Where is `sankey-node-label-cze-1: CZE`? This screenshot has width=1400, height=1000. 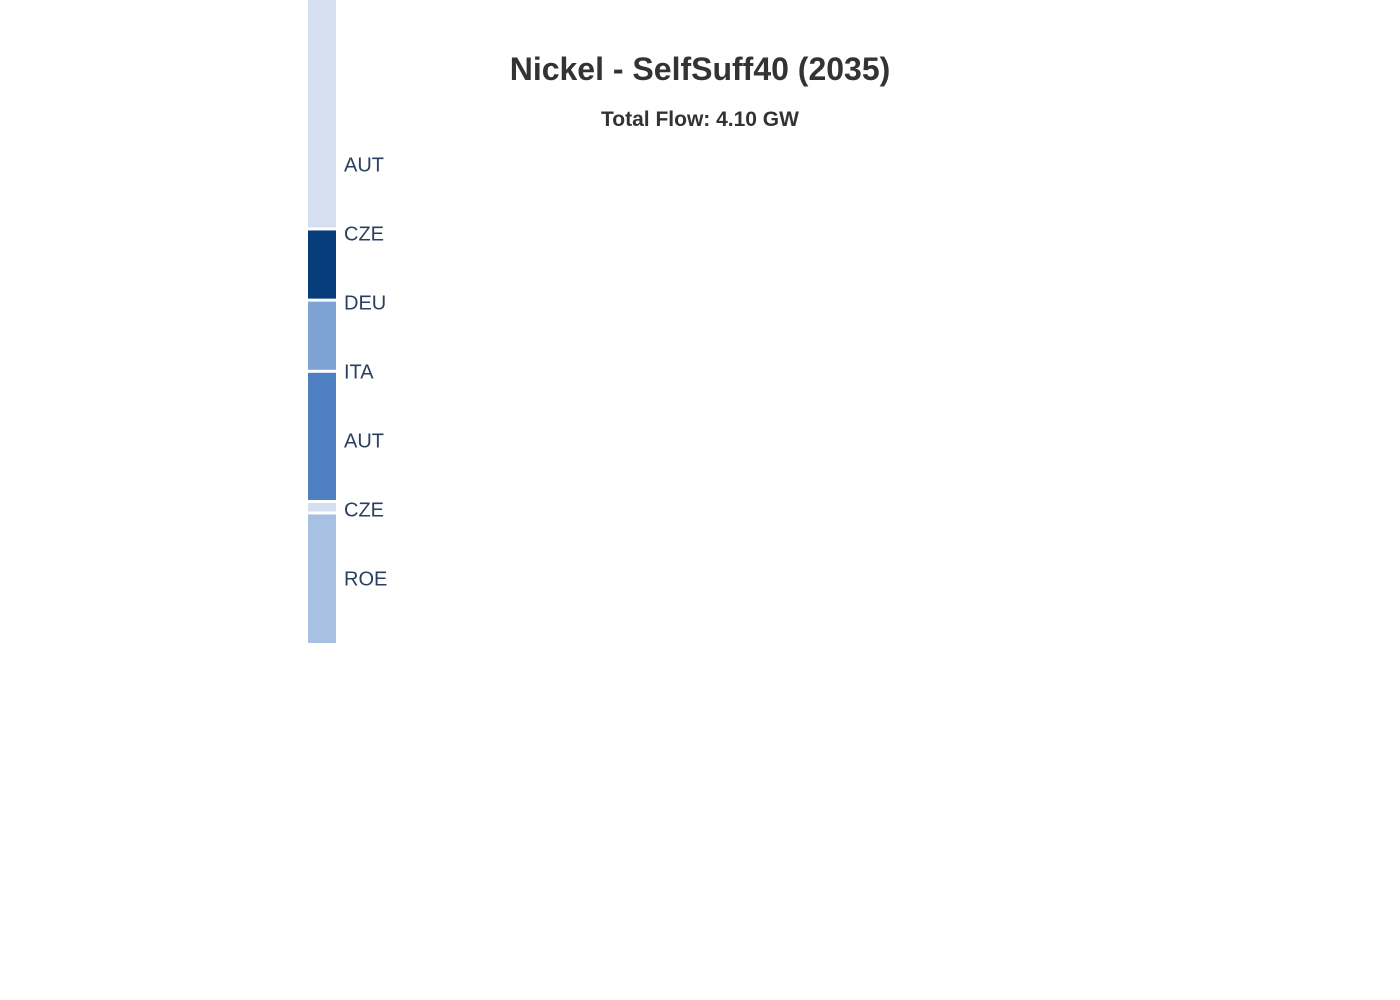 sankey-node-label-cze-1: CZE is located at coordinates (364, 234).